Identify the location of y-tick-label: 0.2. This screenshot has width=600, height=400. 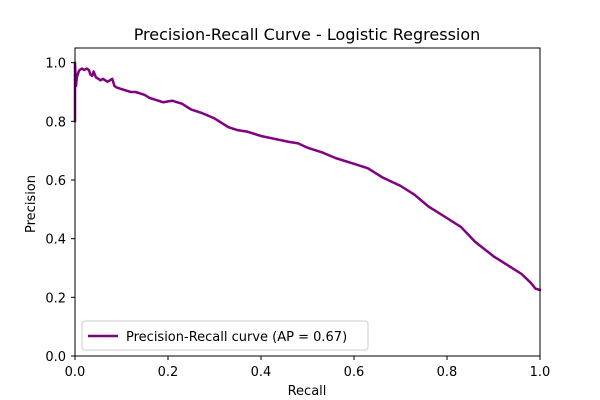
(55, 298).